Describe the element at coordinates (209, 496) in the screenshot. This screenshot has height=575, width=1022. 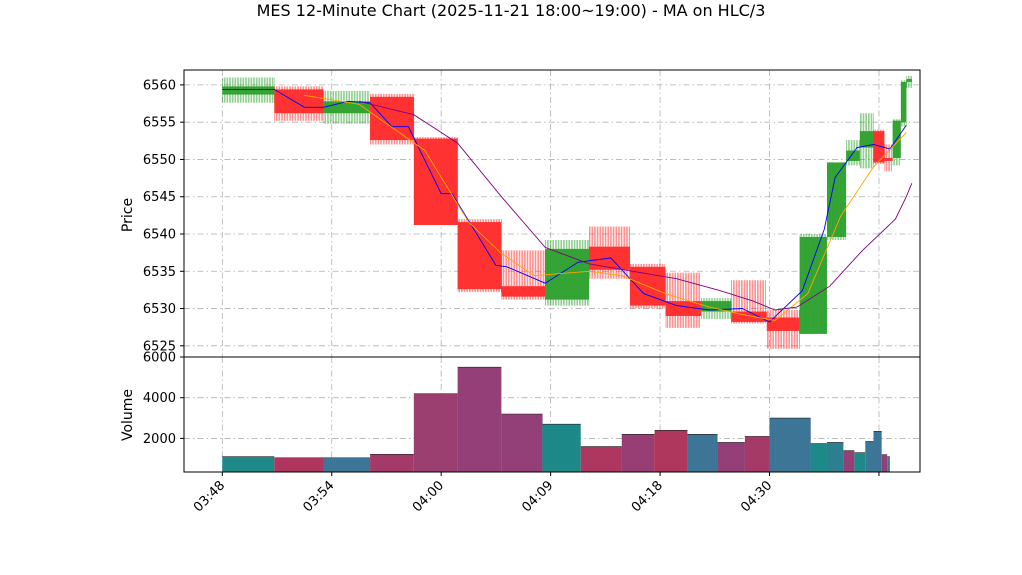
I see `x-tick-label-0: 03:48` at that location.